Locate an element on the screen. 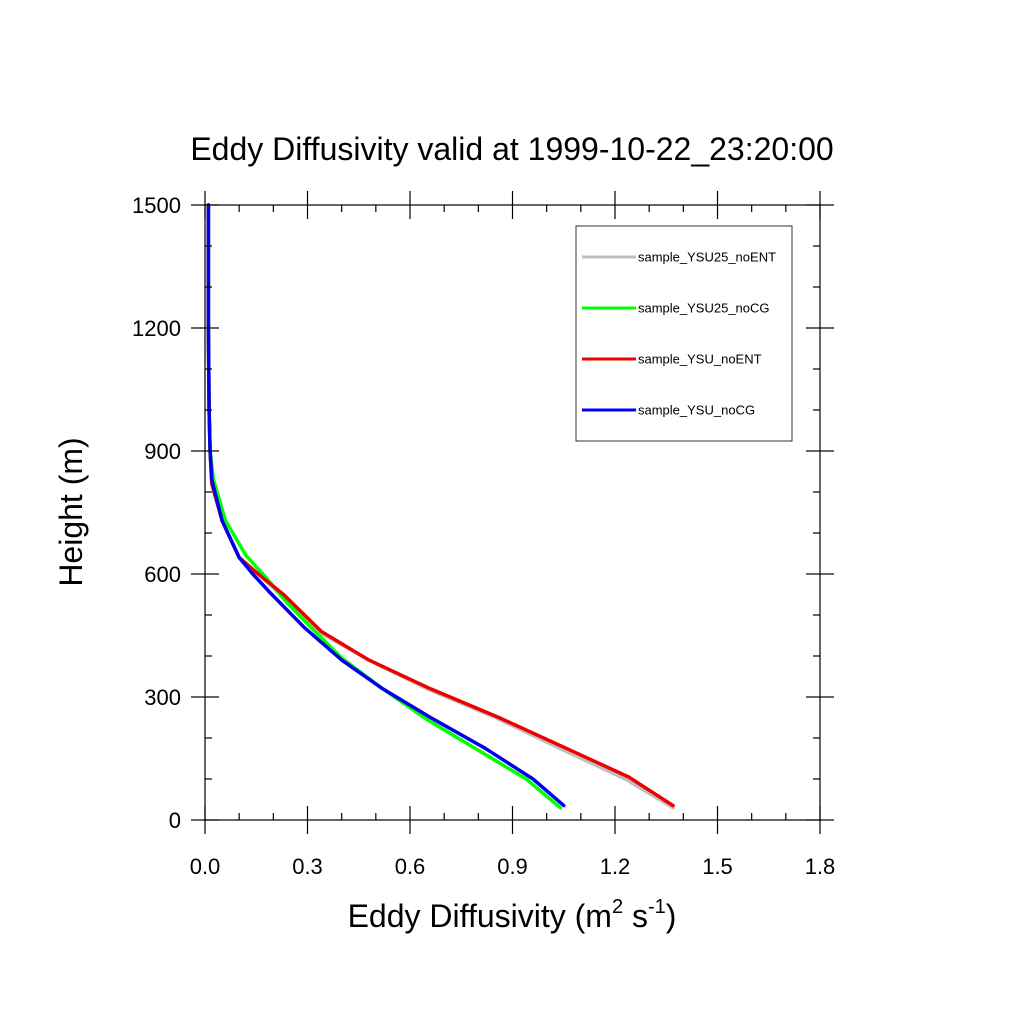 The width and height of the screenshot is (1024, 1024). legend-label-sample_YSU25_noENT: sample_YSU25_noENT is located at coordinates (707, 257).